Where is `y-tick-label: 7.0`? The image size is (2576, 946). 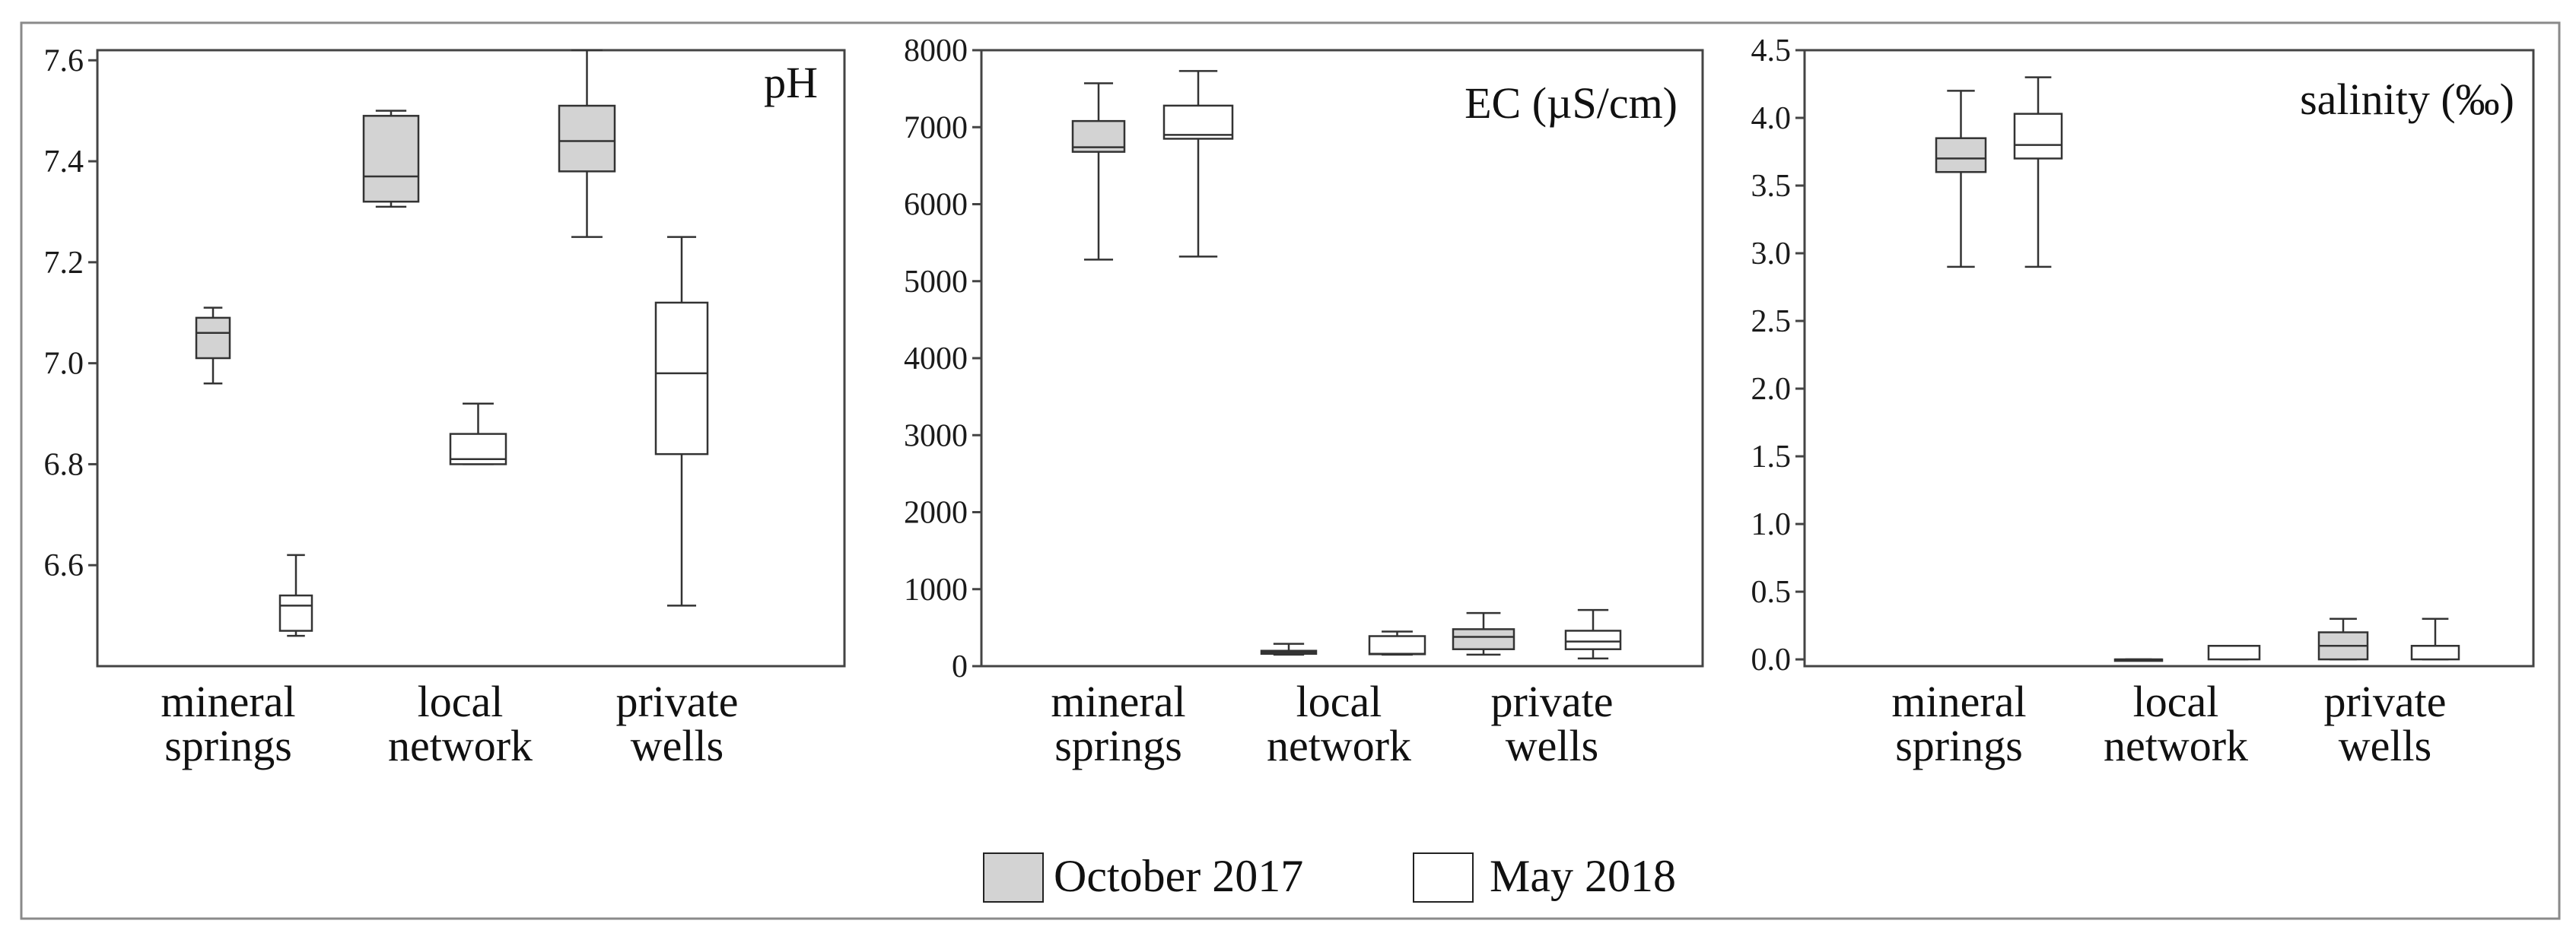 y-tick-label: 7.0 is located at coordinates (64, 364).